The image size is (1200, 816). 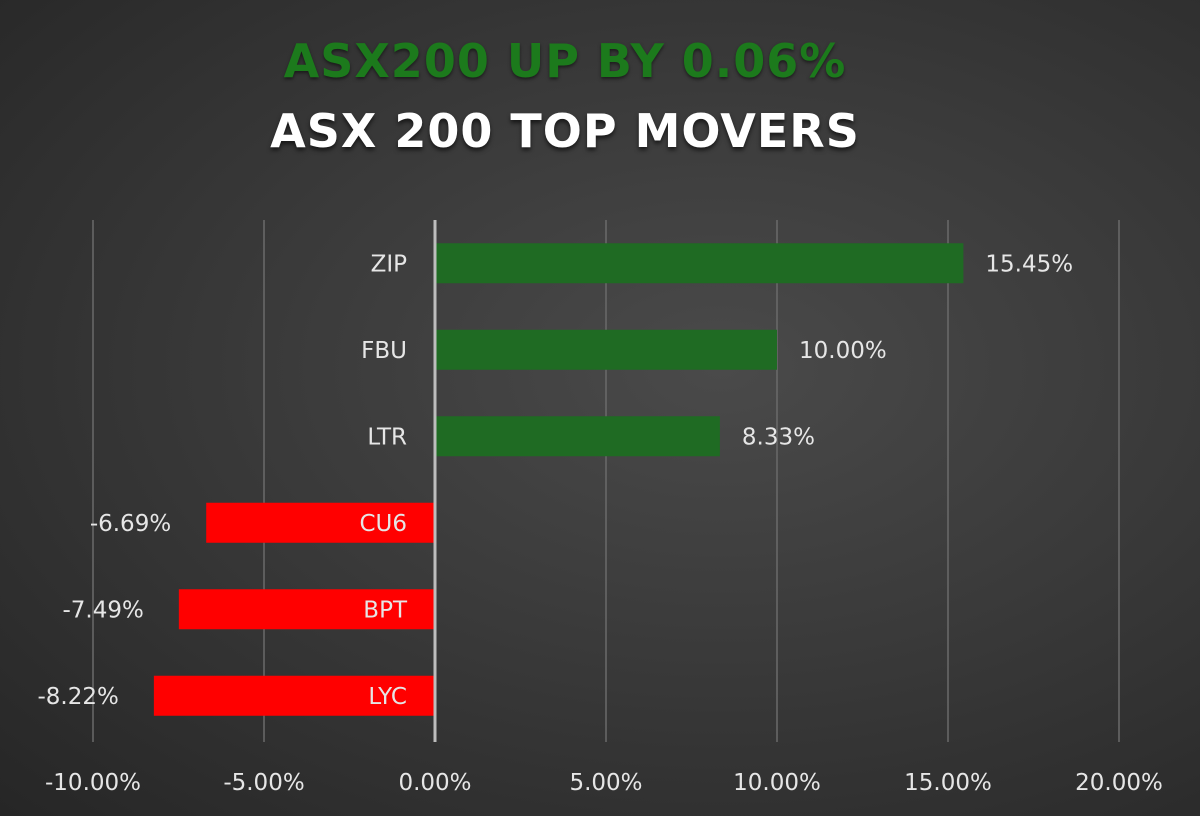 What do you see at coordinates (294, 695) in the screenshot?
I see `bar-lyc` at bounding box center [294, 695].